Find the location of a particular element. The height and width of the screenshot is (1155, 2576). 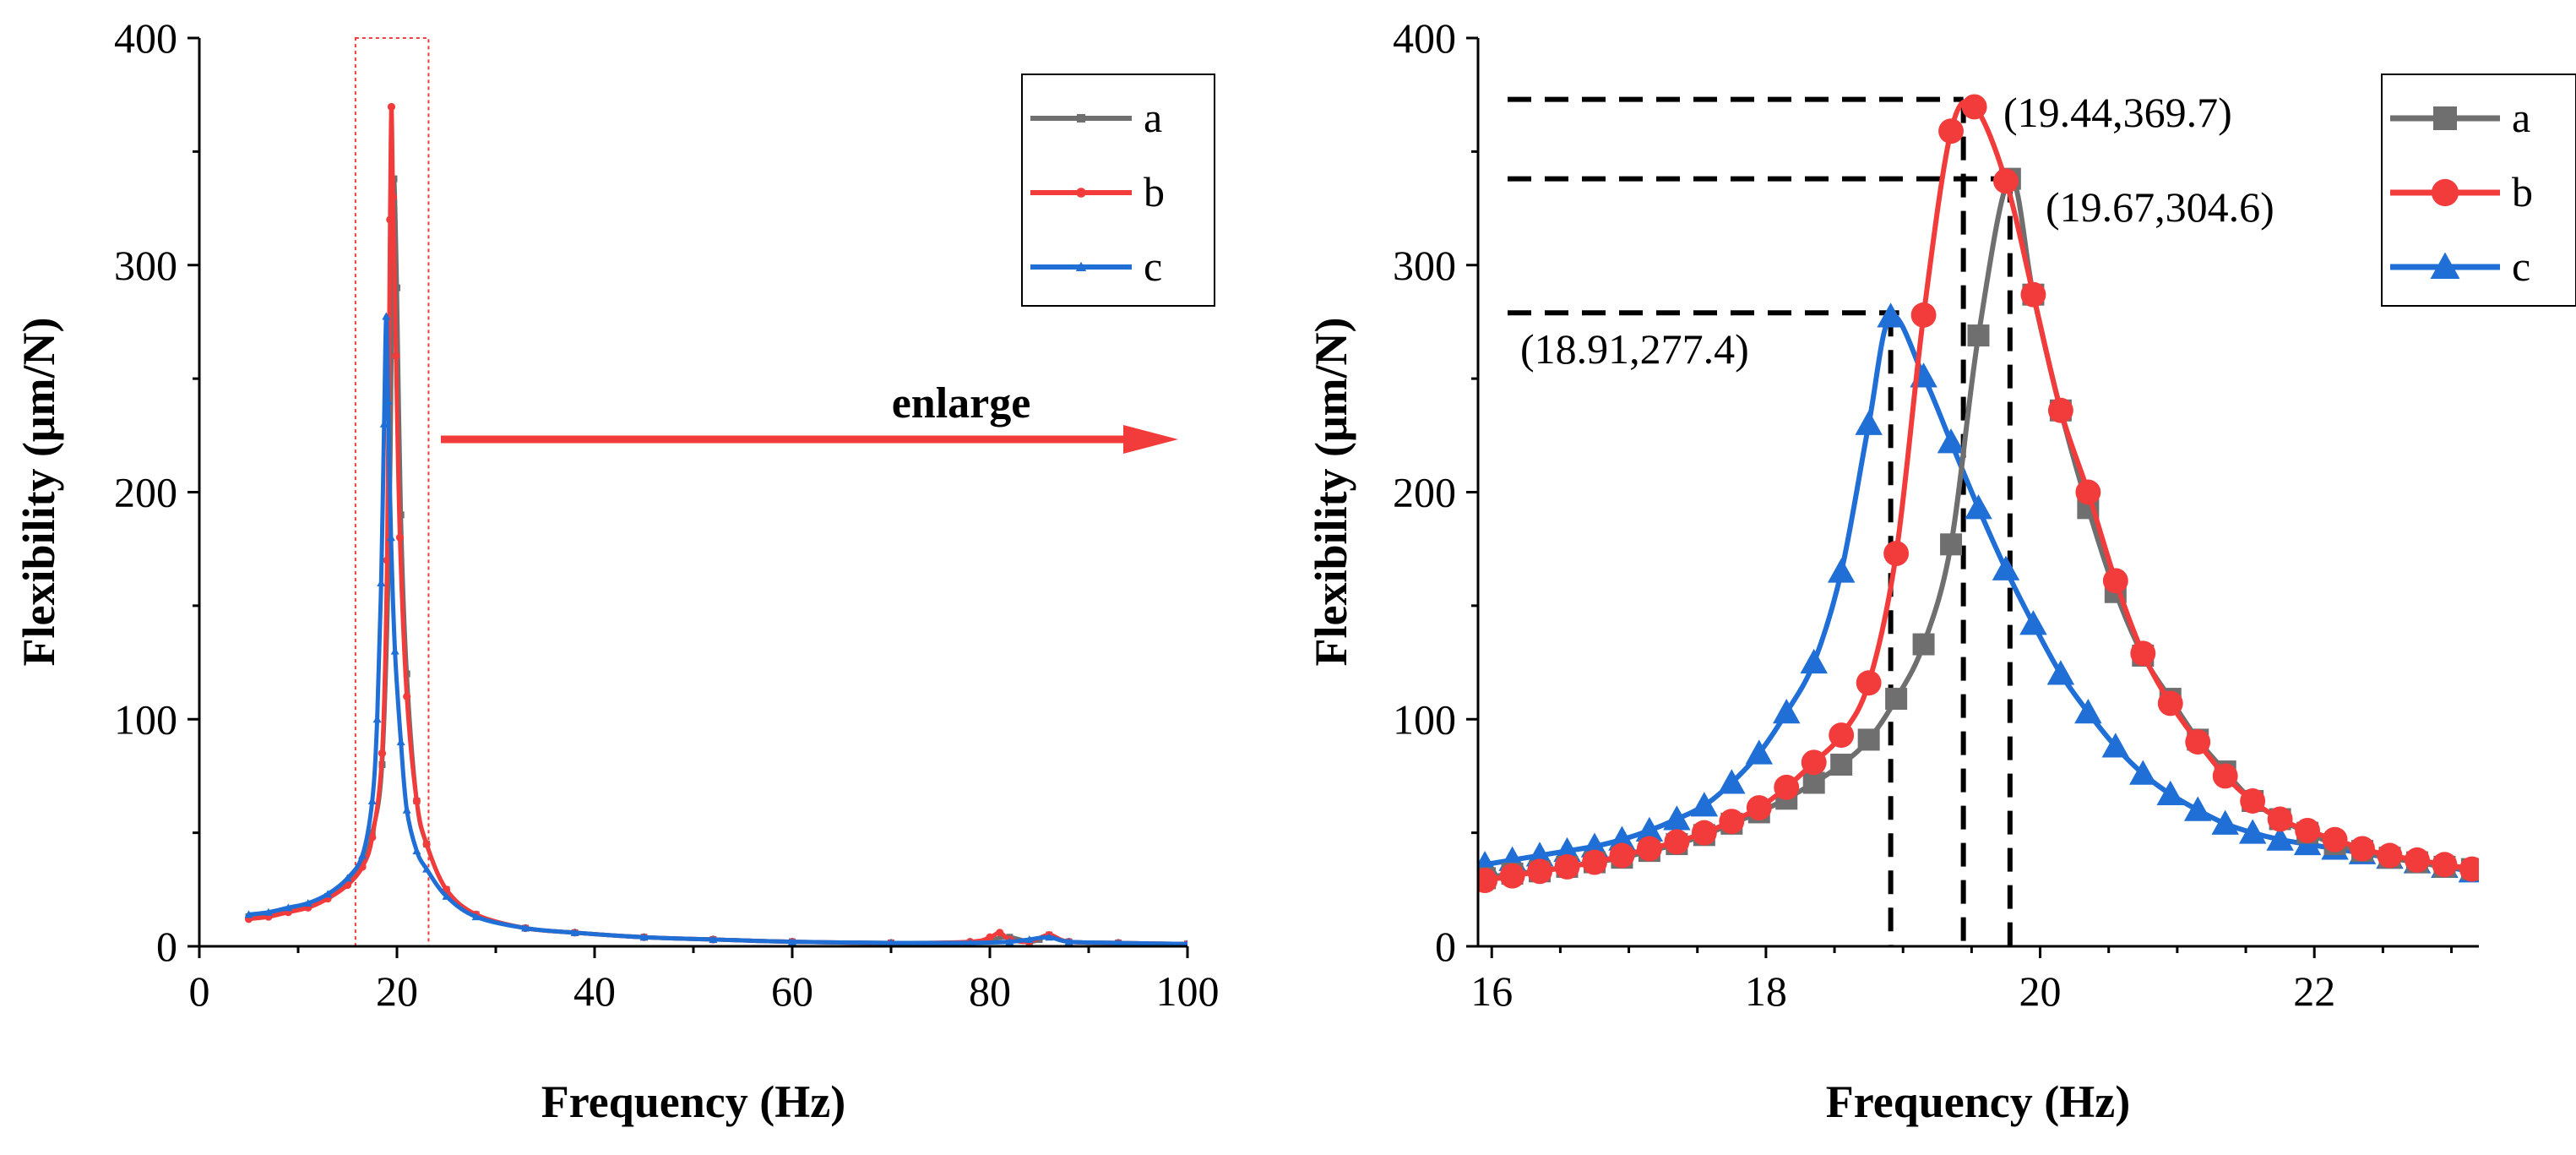

enlarged-legend-item-c: c is located at coordinates (2460, 266).